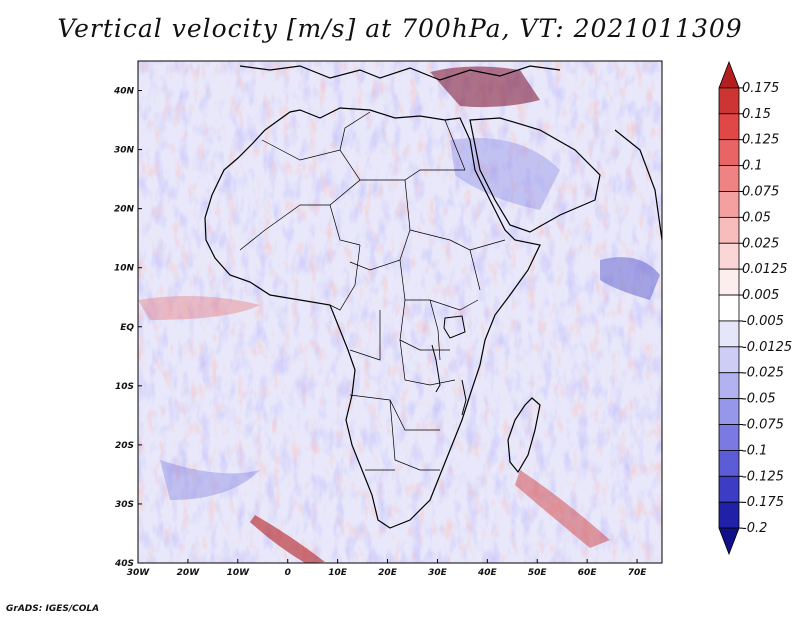  I want to click on x-tick-label: 50E, so click(538, 573).